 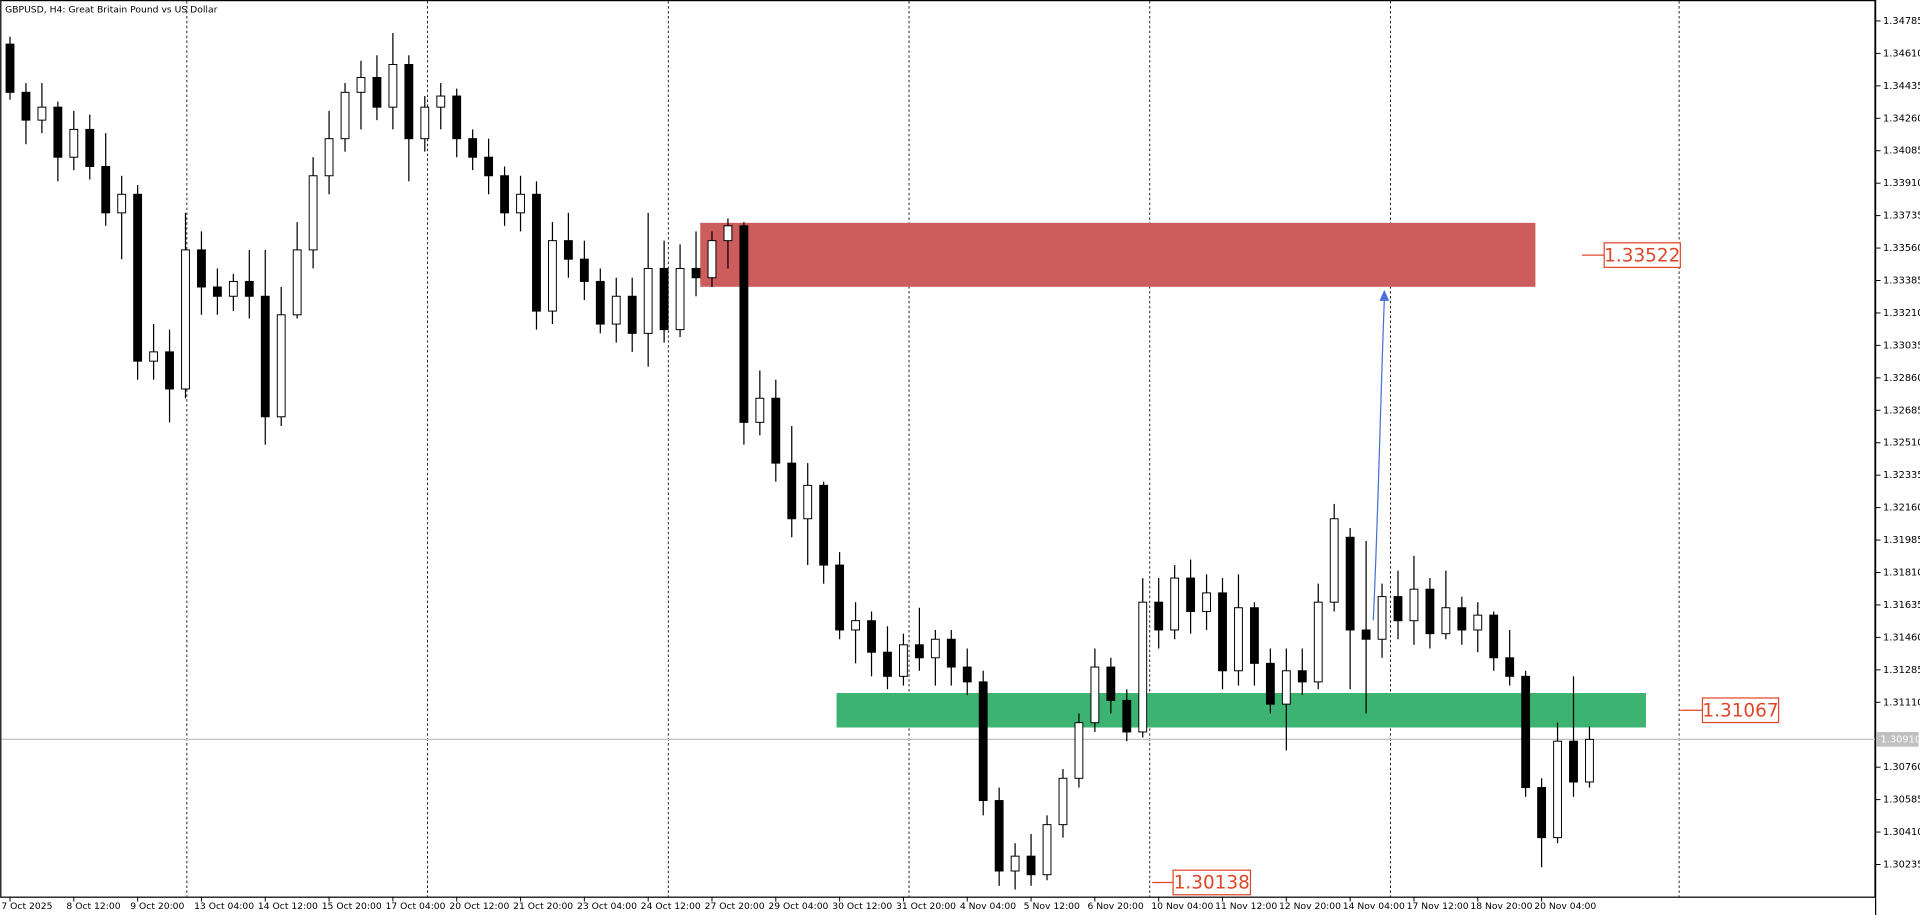 What do you see at coordinates (1901, 313) in the screenshot?
I see `y-tick-label: 1.33210` at bounding box center [1901, 313].